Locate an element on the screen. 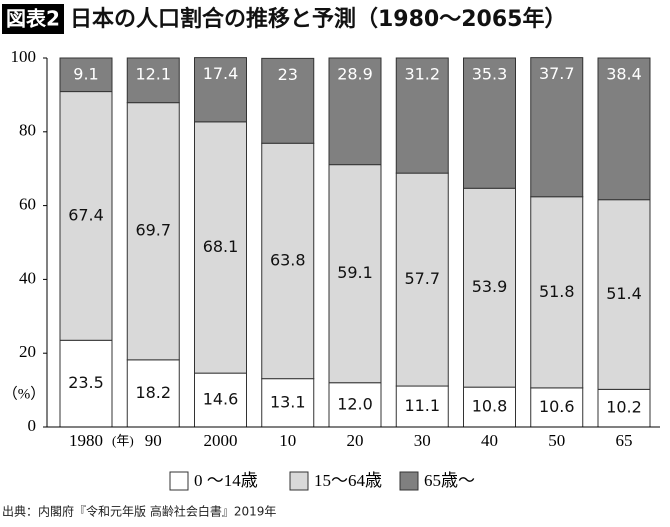 This screenshot has height=527, width=670. x-unit: (年) is located at coordinates (123, 440).